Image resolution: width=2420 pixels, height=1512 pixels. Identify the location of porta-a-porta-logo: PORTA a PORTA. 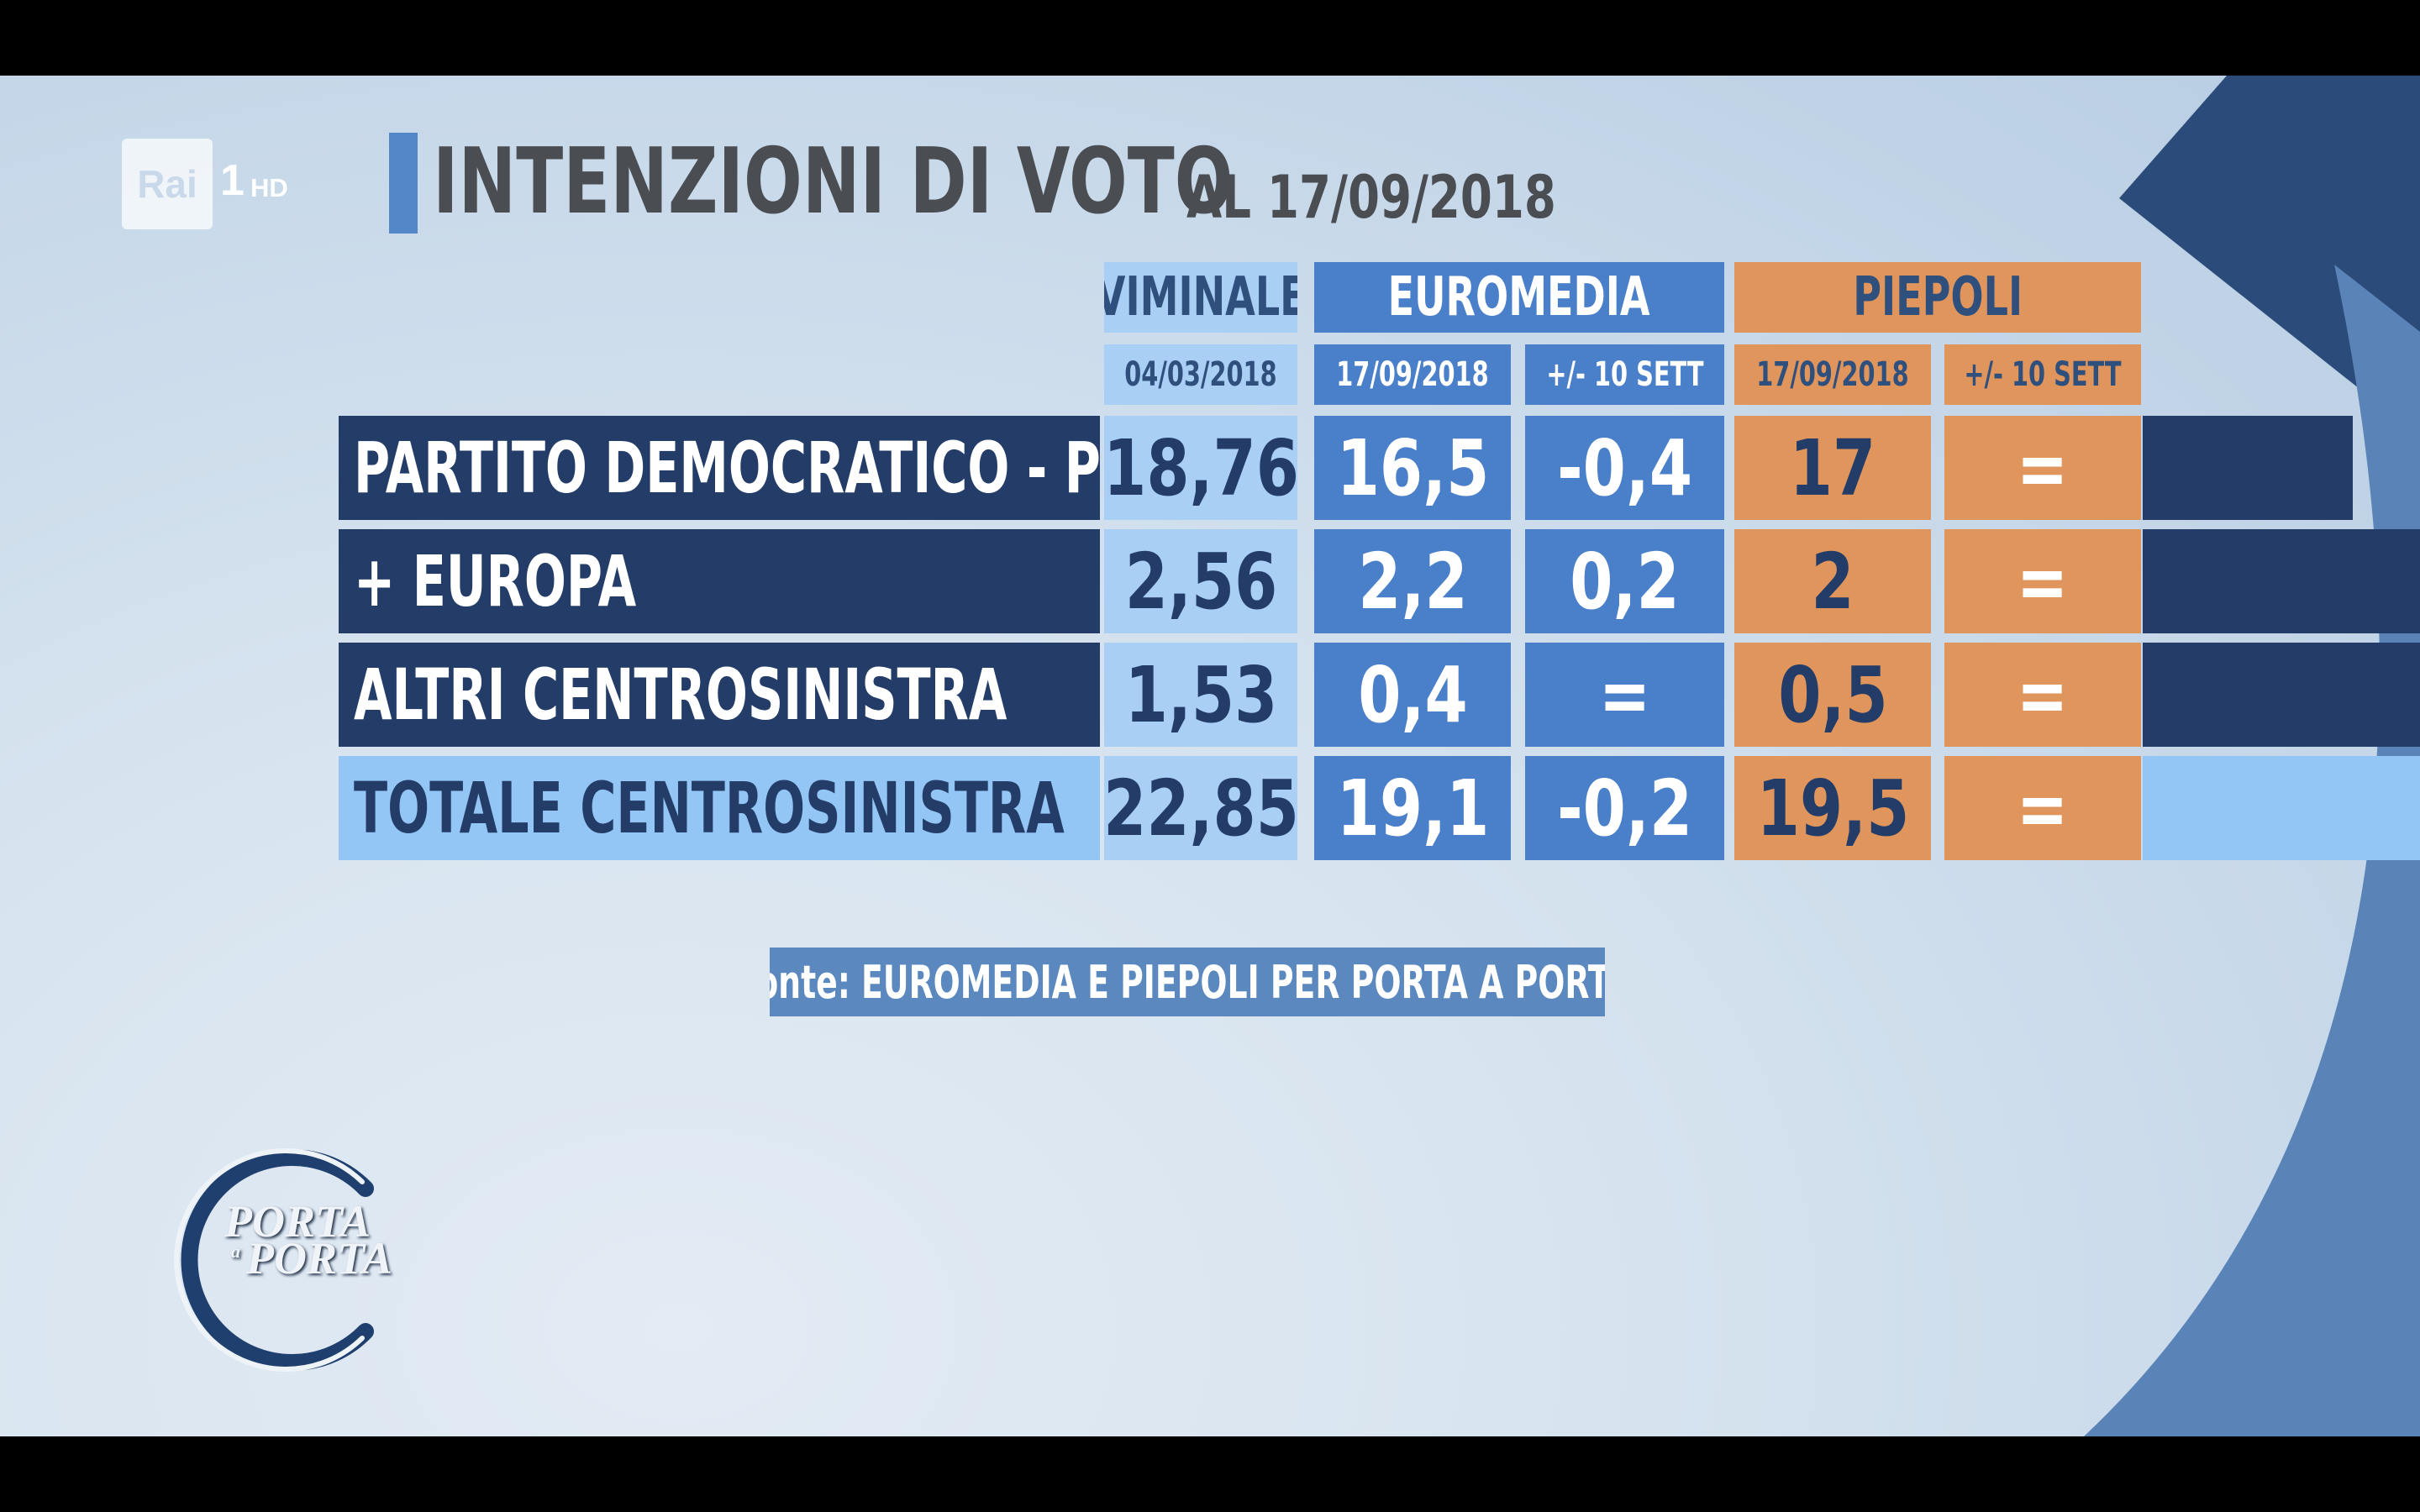
(299, 1255).